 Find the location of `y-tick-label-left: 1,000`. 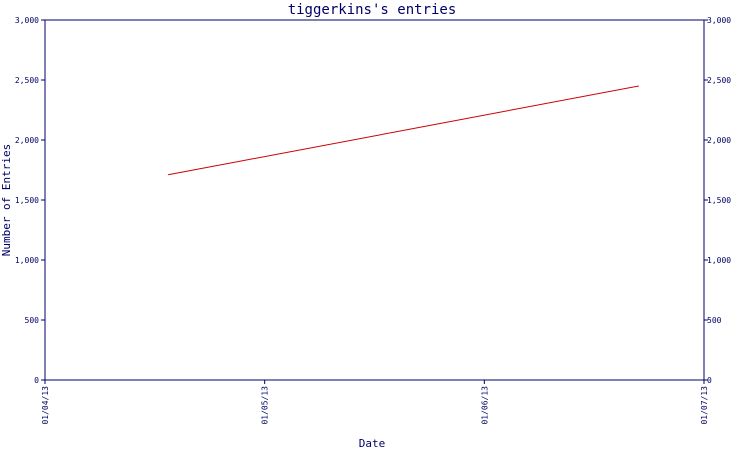

y-tick-label-left: 1,000 is located at coordinates (27, 260).